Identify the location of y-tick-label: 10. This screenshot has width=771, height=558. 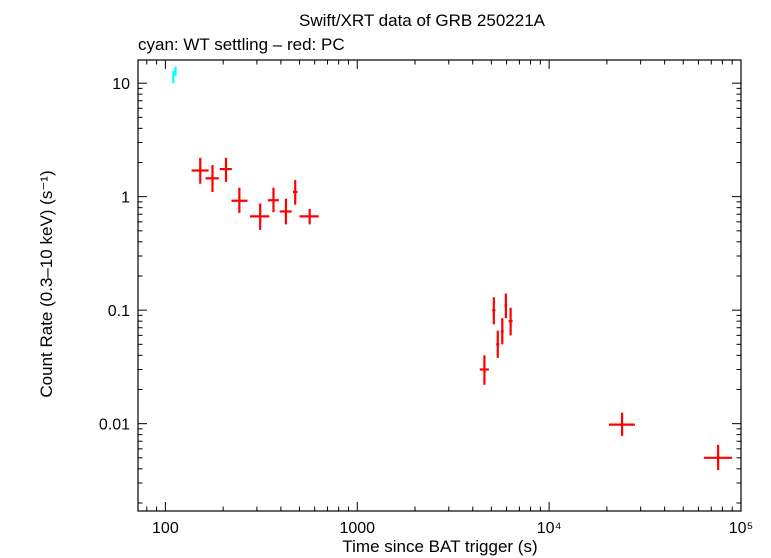
(121, 84).